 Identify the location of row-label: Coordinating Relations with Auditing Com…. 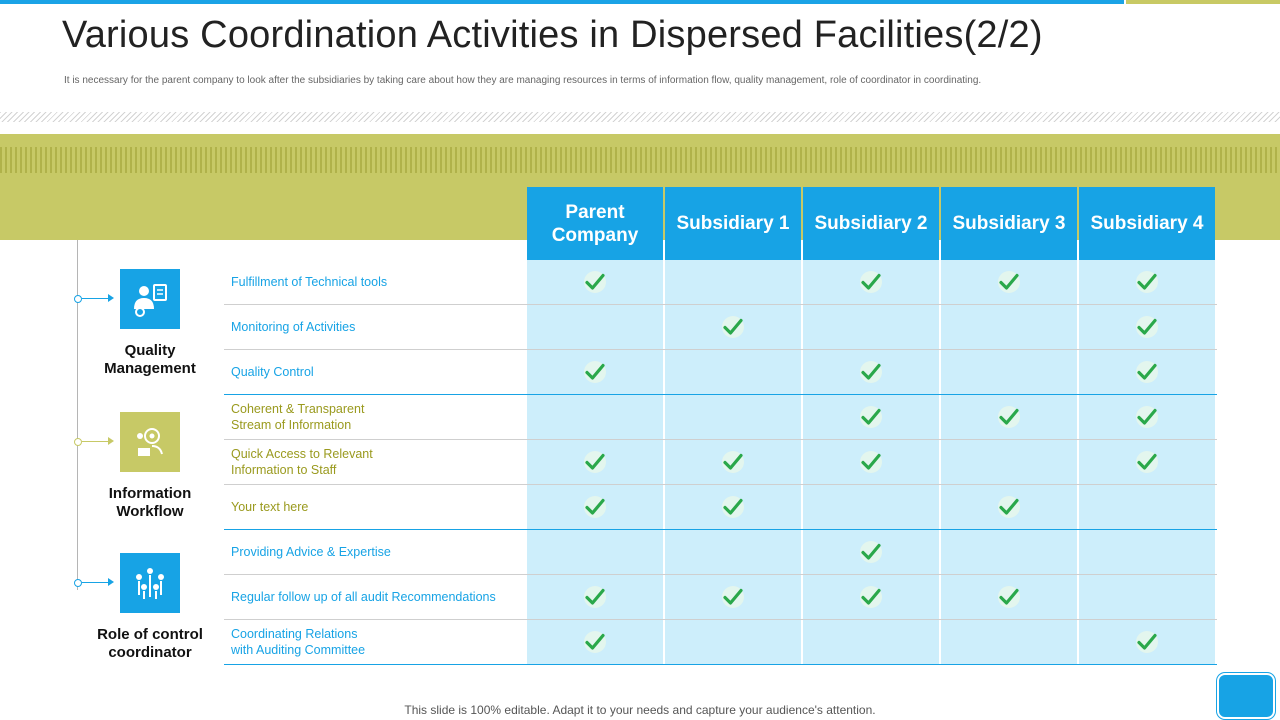
(298, 642).